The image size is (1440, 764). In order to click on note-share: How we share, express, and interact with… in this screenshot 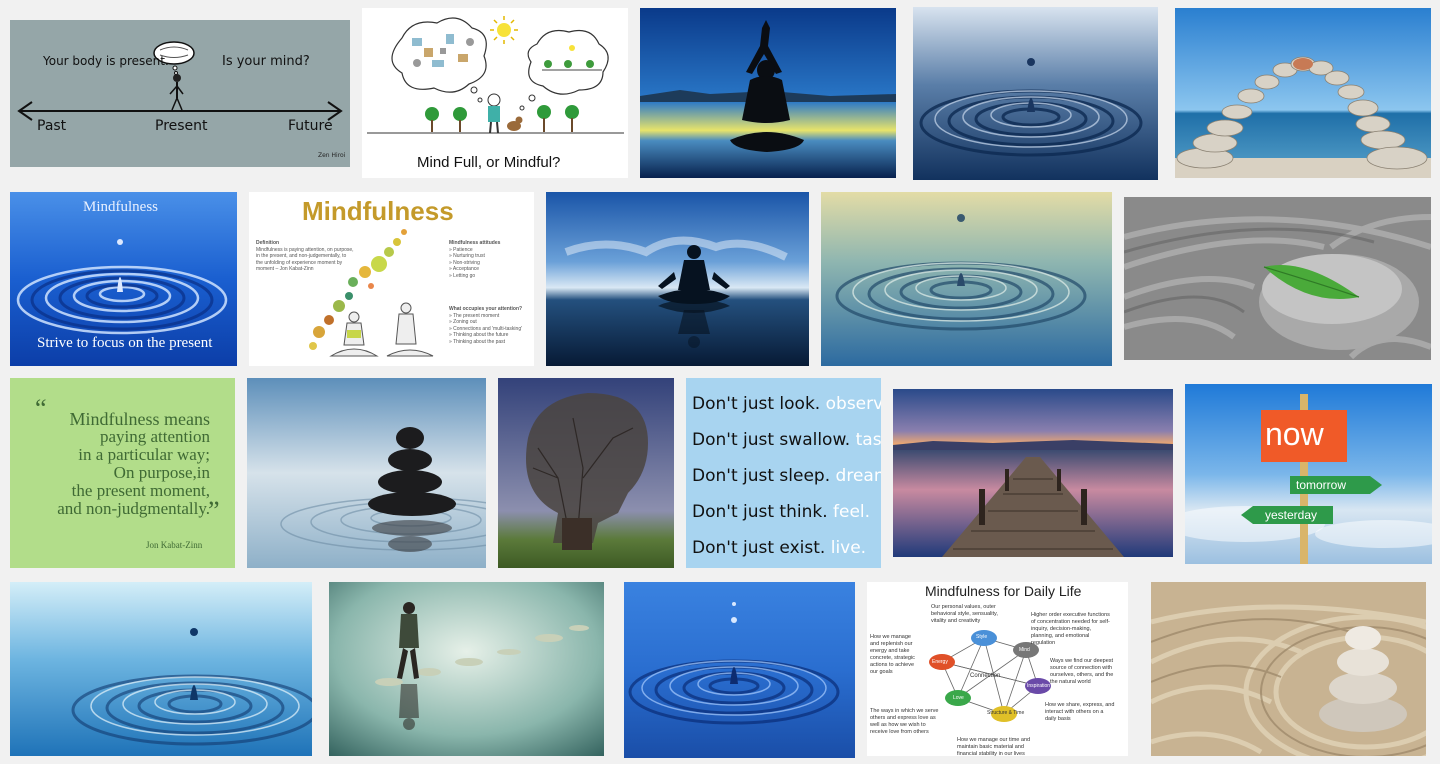, I will do `click(1079, 712)`.